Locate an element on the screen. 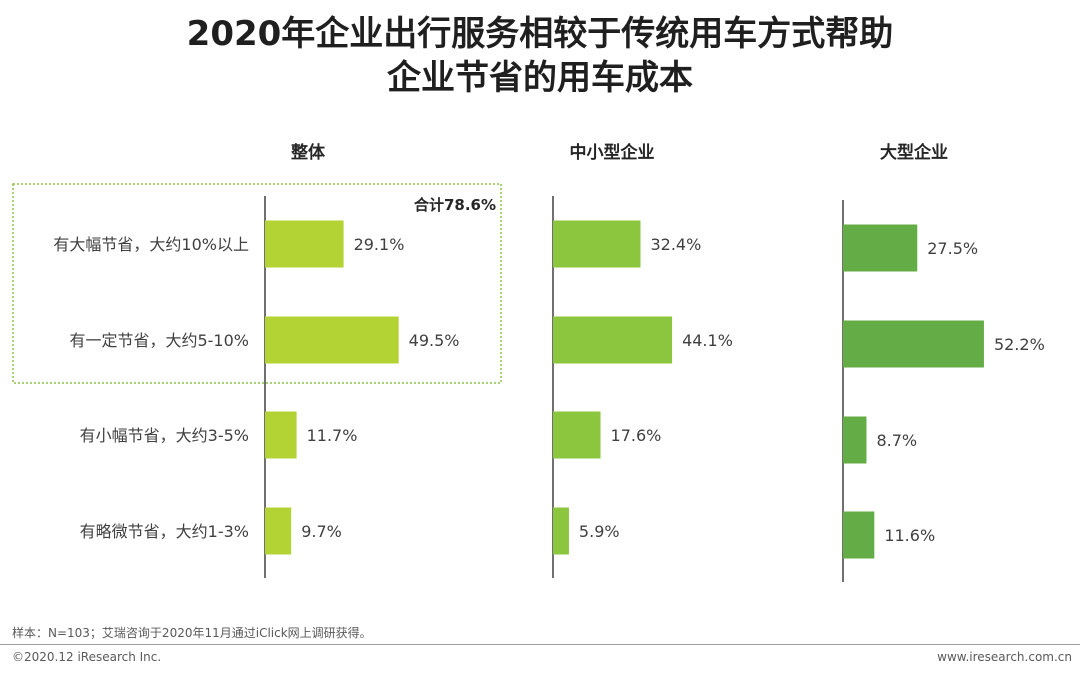 This screenshot has width=1080, height=678. value-label-0-1: 49.5% is located at coordinates (434, 340).